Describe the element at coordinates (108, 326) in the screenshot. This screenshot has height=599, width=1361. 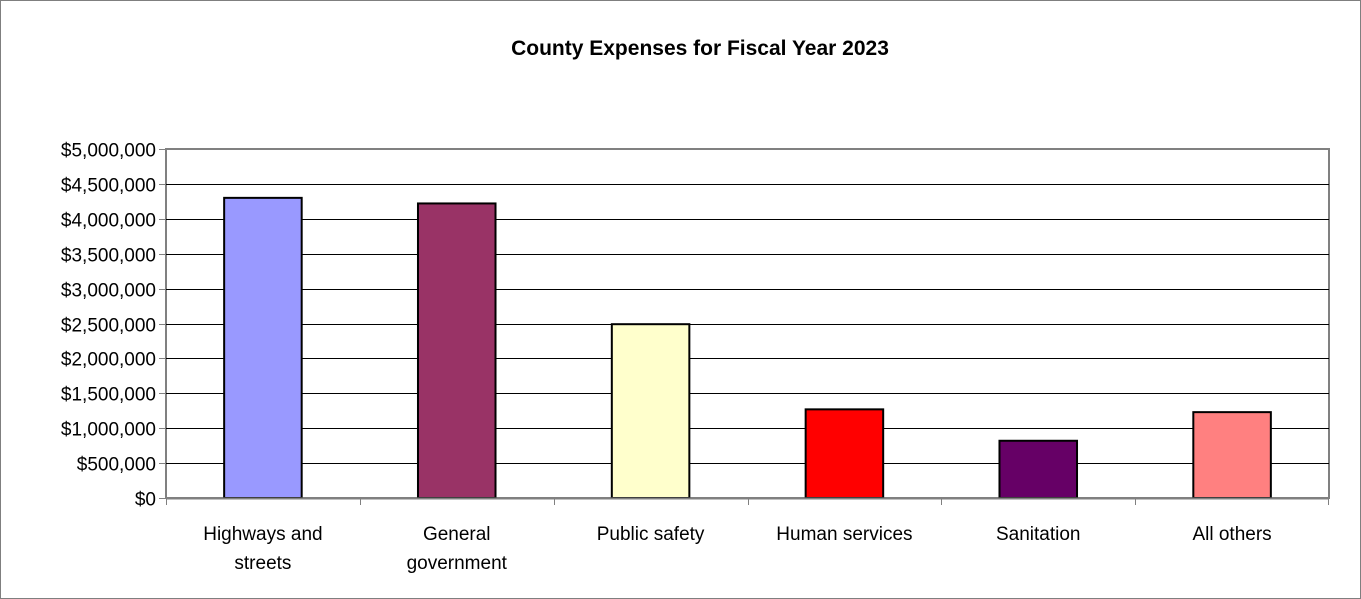
I see `y-tick-label: $2,500,000` at that location.